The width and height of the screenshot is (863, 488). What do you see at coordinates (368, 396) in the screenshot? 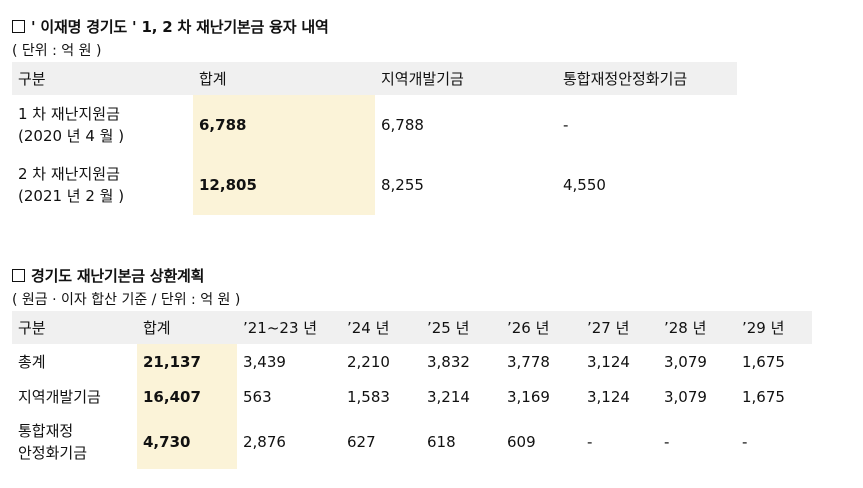
I see `cell-value: 1,583` at bounding box center [368, 396].